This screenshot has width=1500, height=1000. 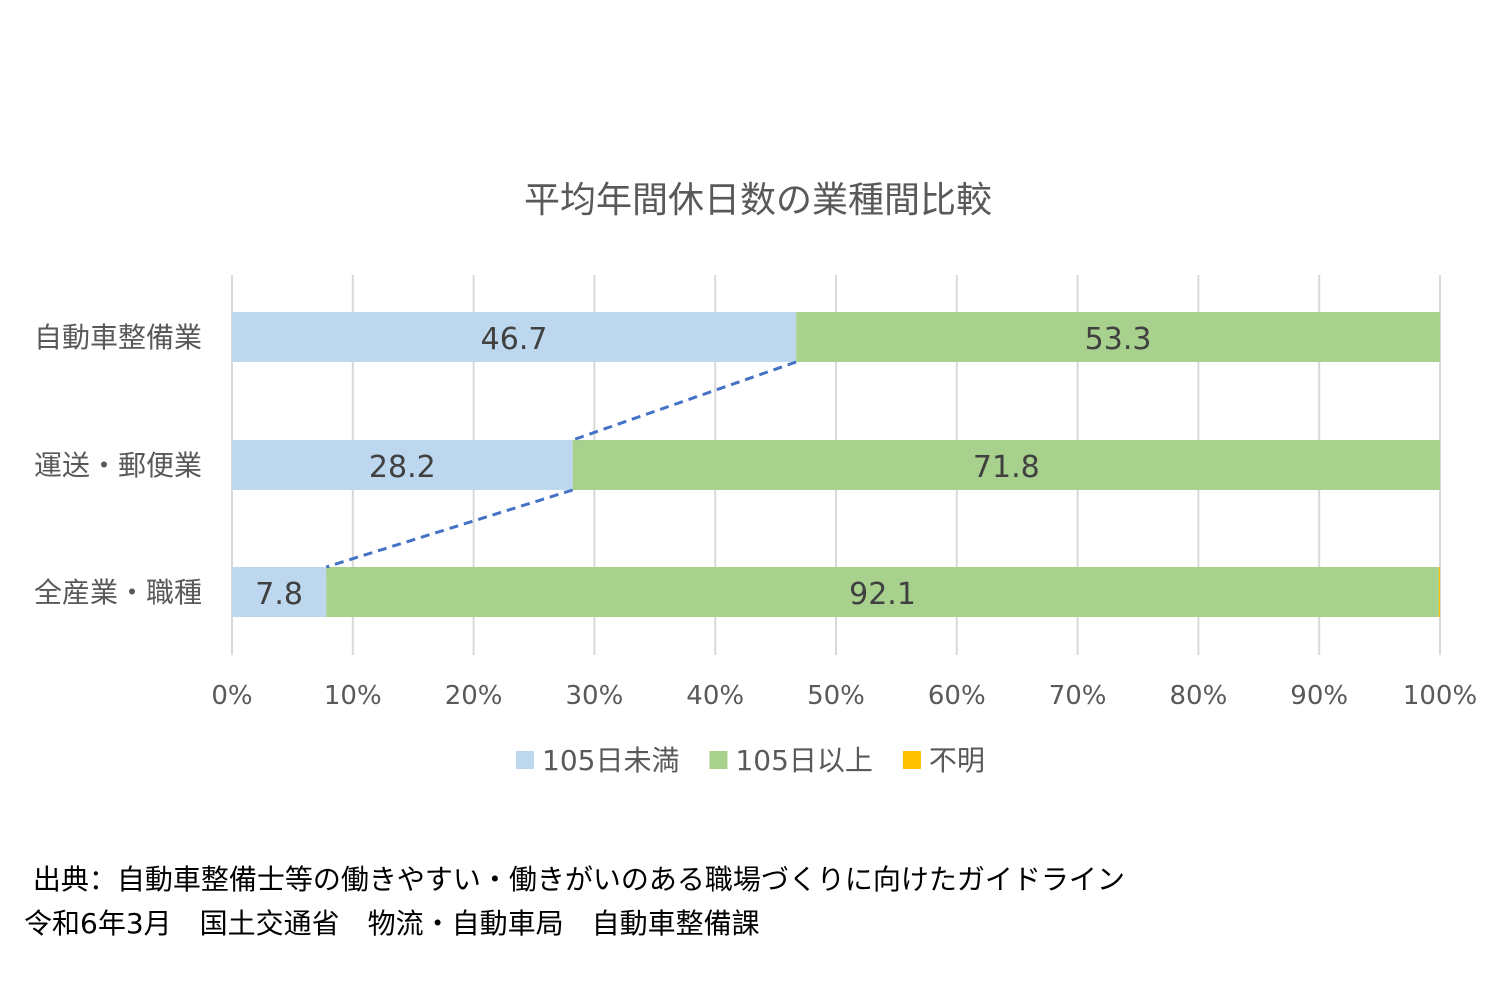 I want to click on x-tick-label: 100%, so click(x=1440, y=696).